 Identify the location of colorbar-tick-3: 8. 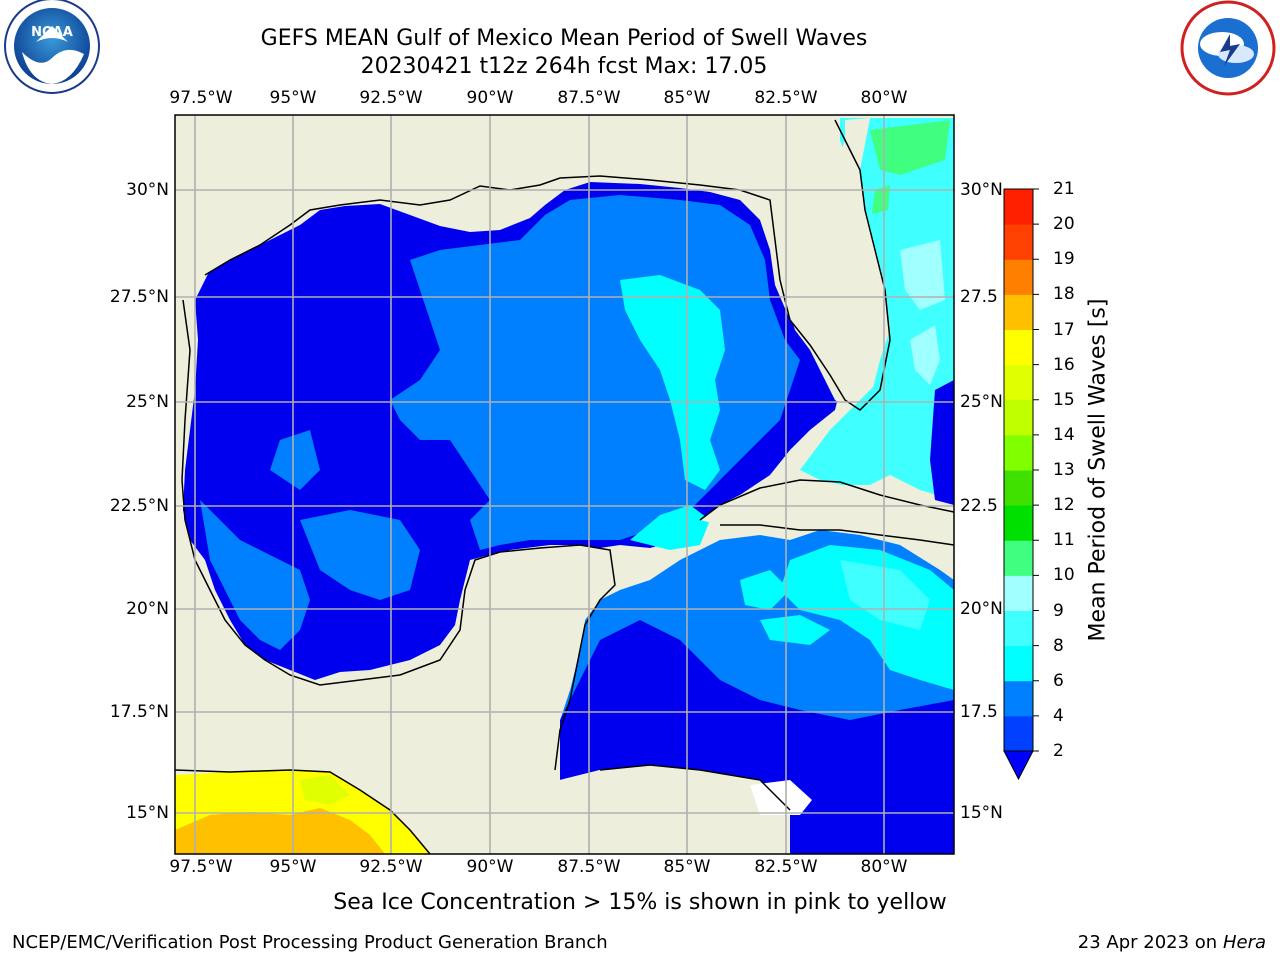
(1058, 645).